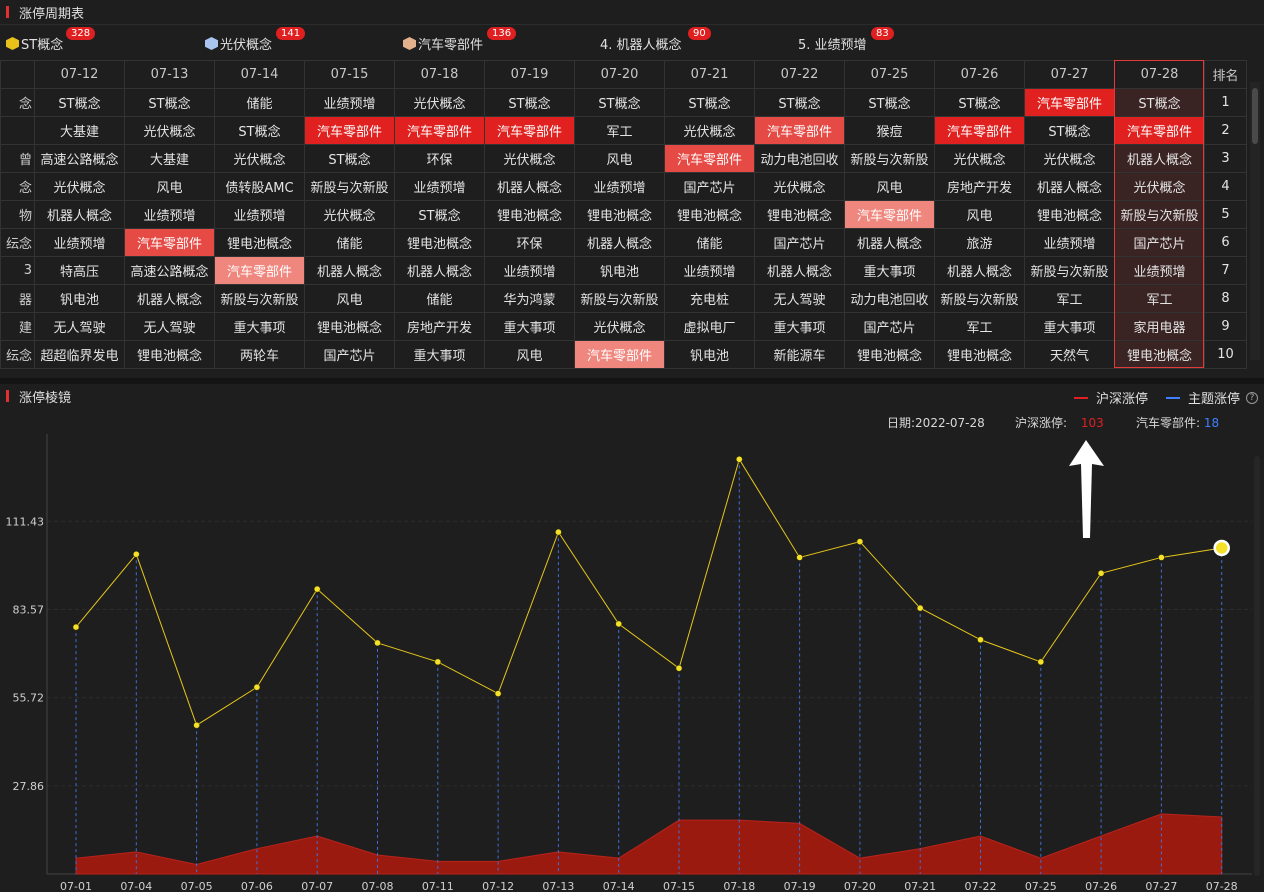 This screenshot has height=892, width=1264. What do you see at coordinates (17, 74) in the screenshot?
I see `stub-header` at bounding box center [17, 74].